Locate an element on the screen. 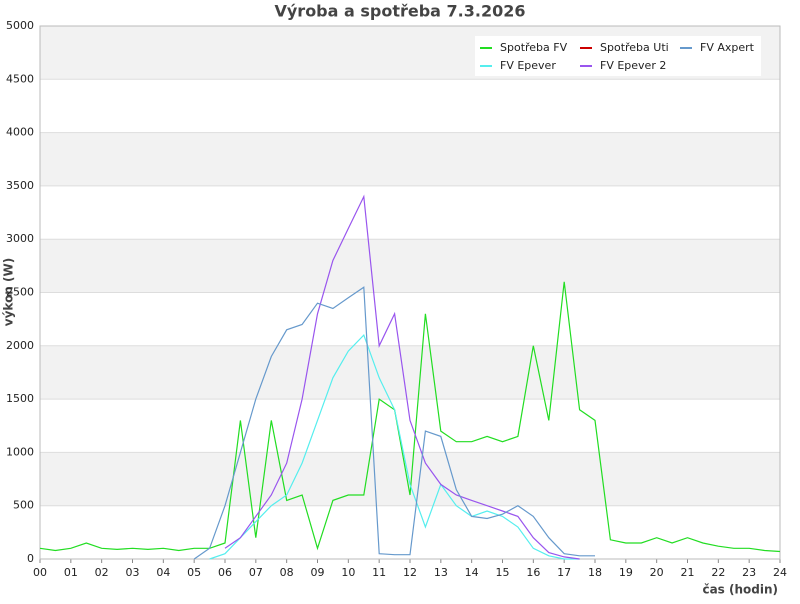 The height and width of the screenshot is (604, 800). x-tick-label: 24 is located at coordinates (780, 572).